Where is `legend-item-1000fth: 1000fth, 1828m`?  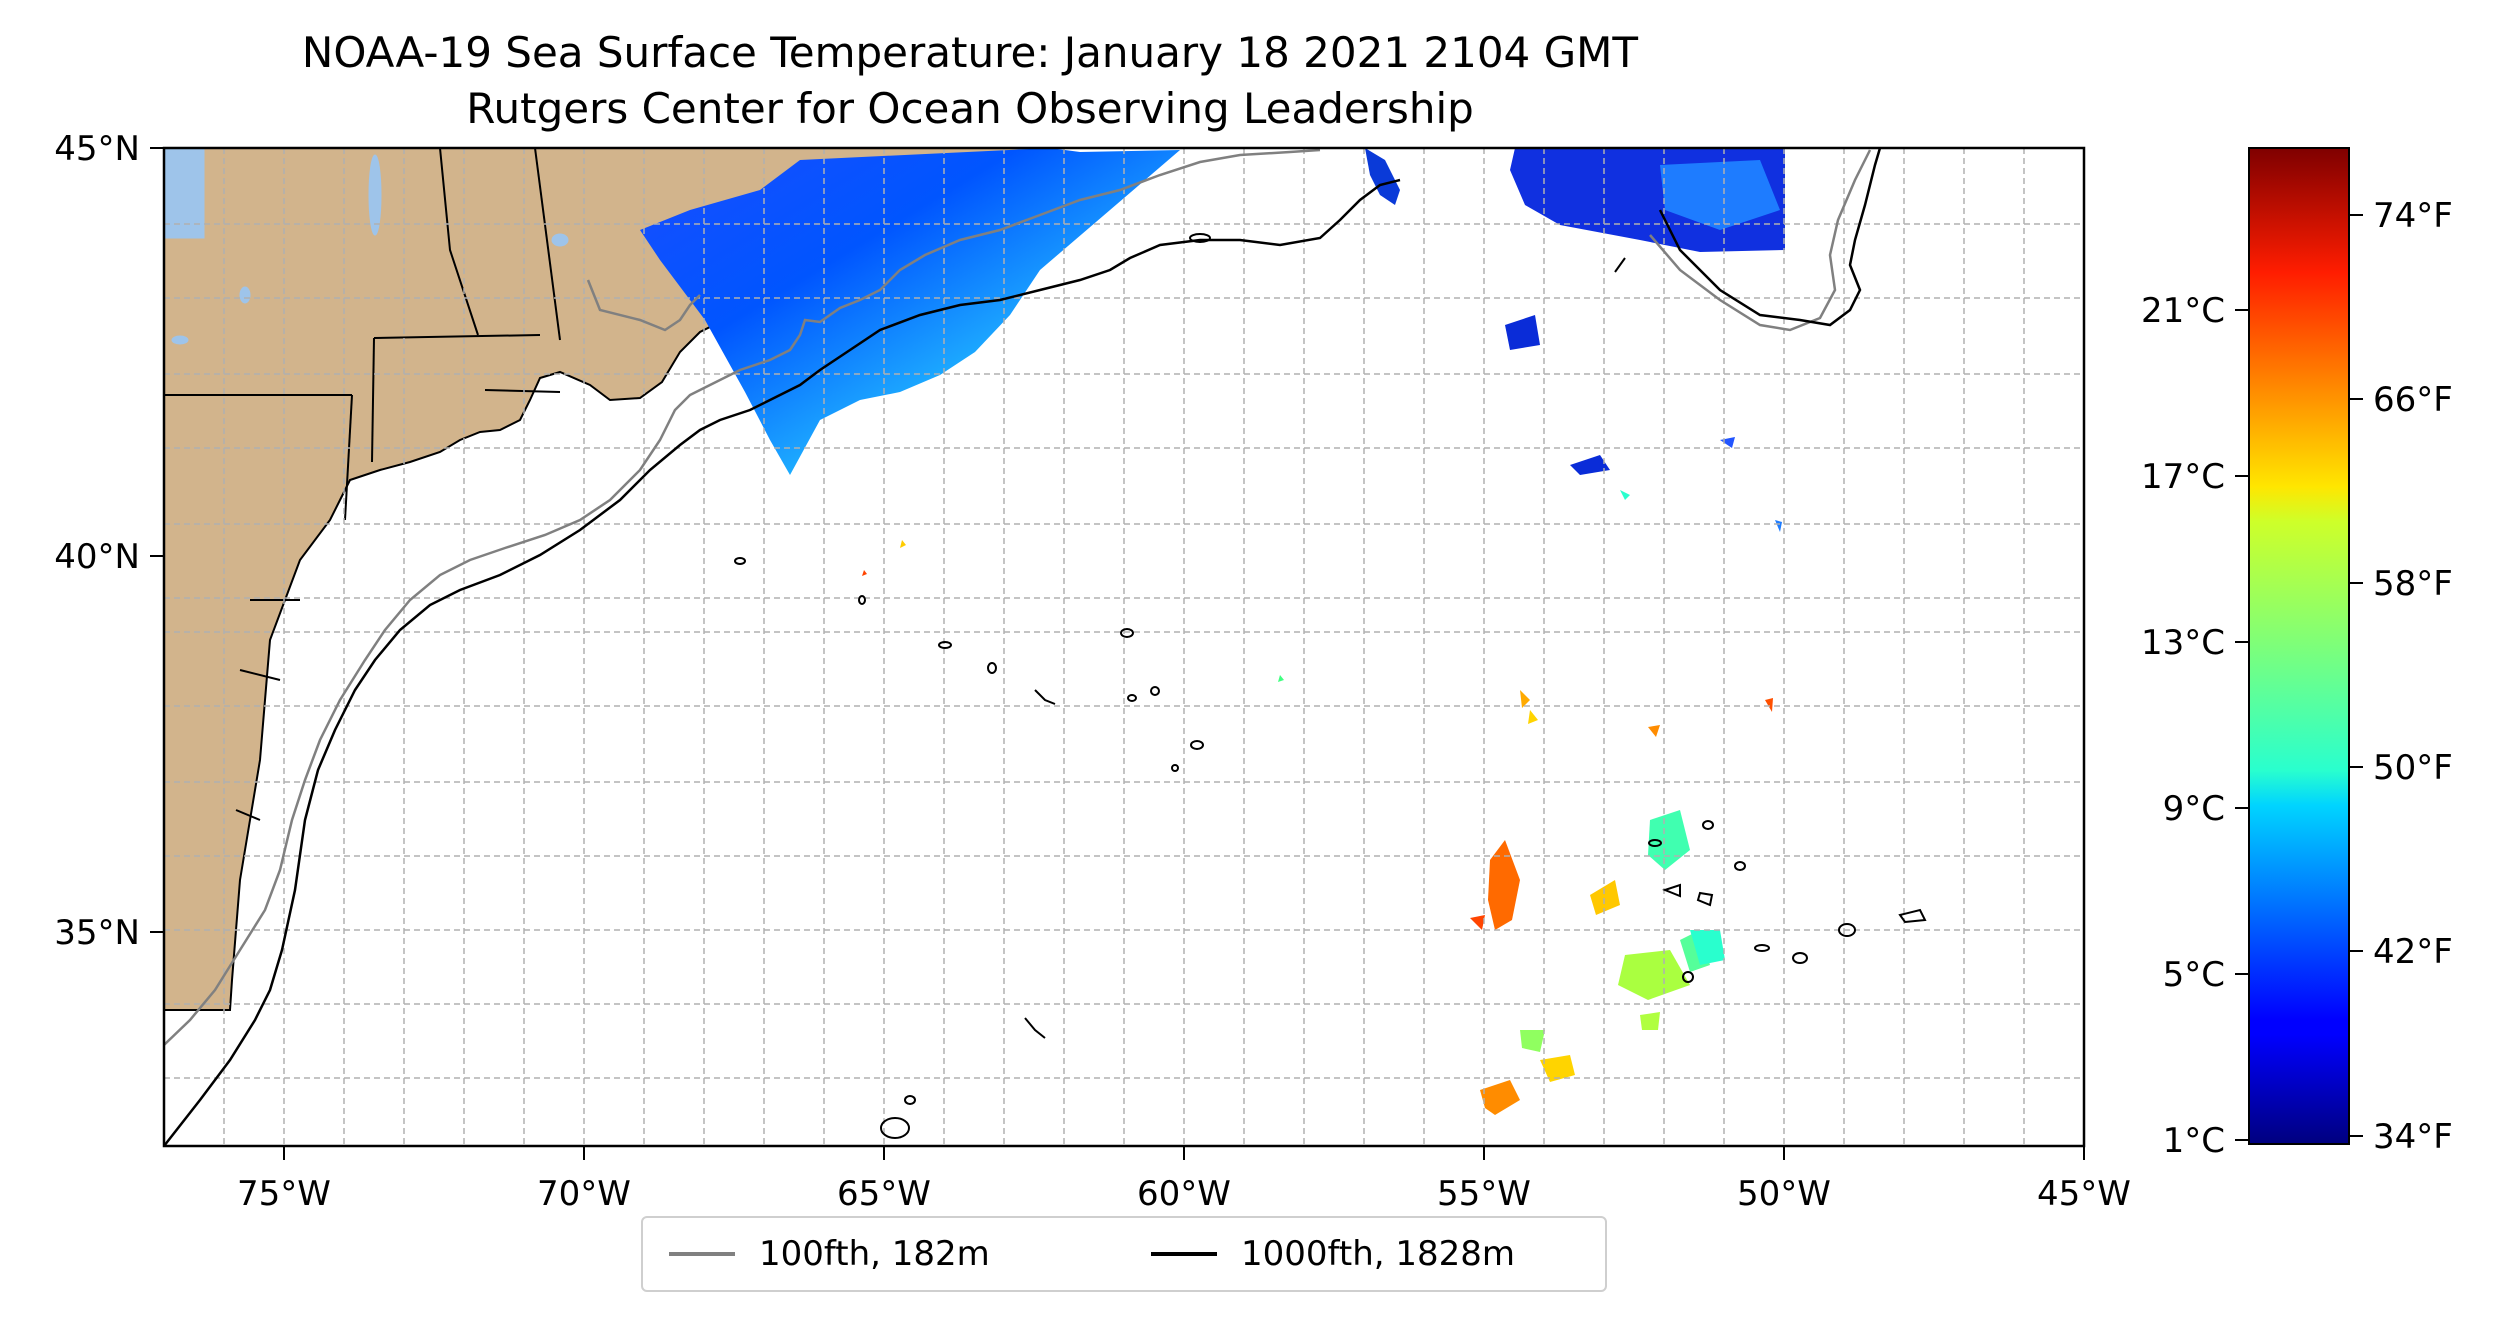 legend-item-1000fth: 1000fth, 1828m is located at coordinates (1333, 1254).